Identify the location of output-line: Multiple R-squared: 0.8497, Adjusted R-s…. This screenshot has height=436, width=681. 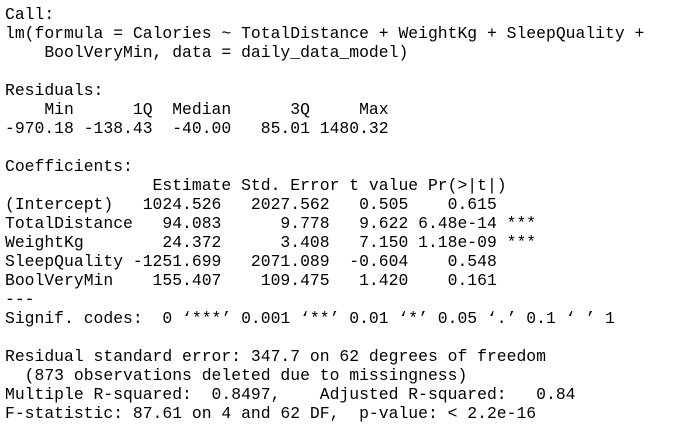
(295, 394).